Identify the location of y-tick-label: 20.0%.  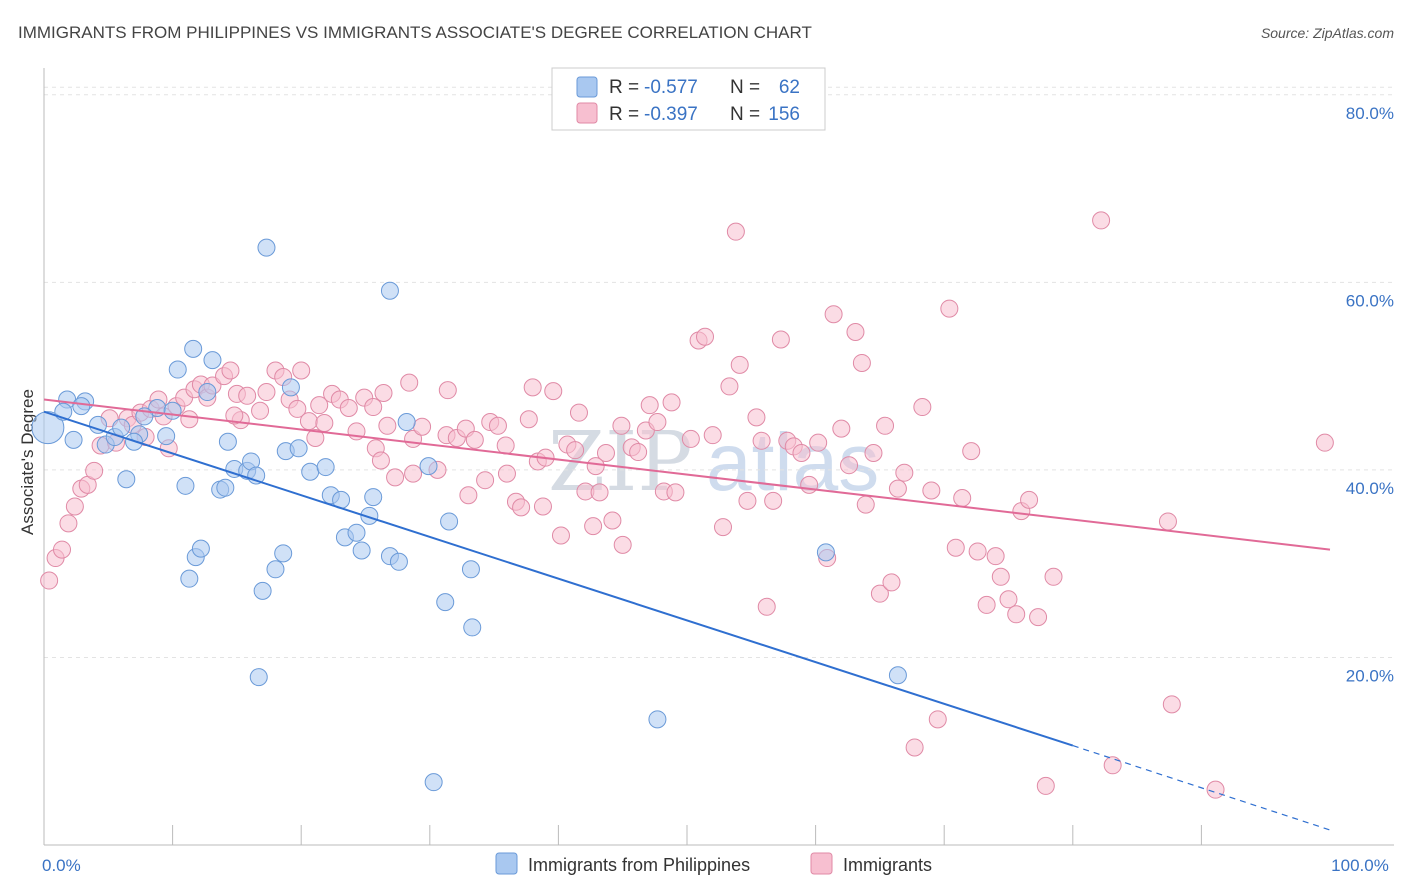
(1370, 675).